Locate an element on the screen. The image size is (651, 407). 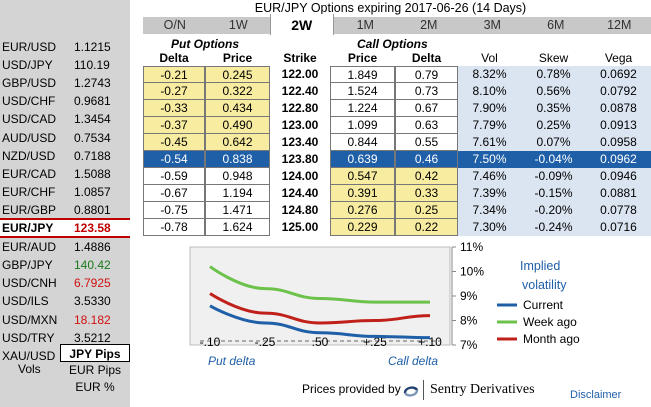
cell-call-price: 0.547 is located at coordinates (362, 176).